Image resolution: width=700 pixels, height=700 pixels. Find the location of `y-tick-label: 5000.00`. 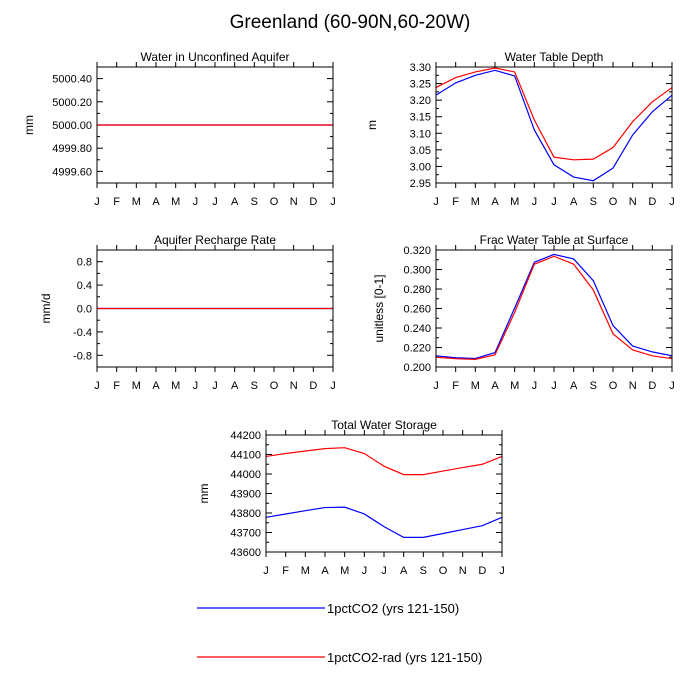

y-tick-label: 5000.00 is located at coordinates (72, 126).